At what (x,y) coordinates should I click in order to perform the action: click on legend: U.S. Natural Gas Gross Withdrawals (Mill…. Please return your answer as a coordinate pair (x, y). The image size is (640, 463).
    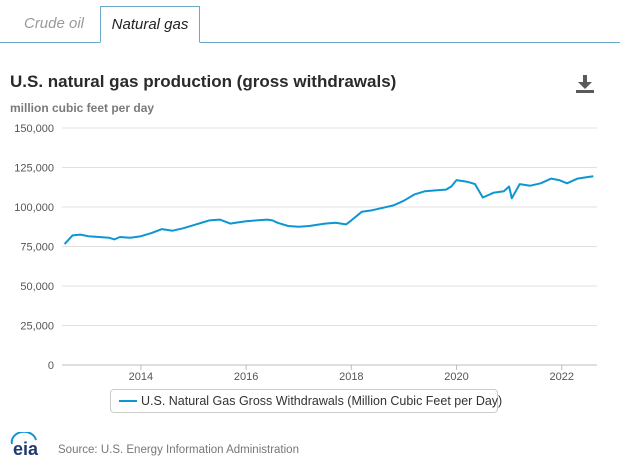
    Looking at the image, I should click on (306, 401).